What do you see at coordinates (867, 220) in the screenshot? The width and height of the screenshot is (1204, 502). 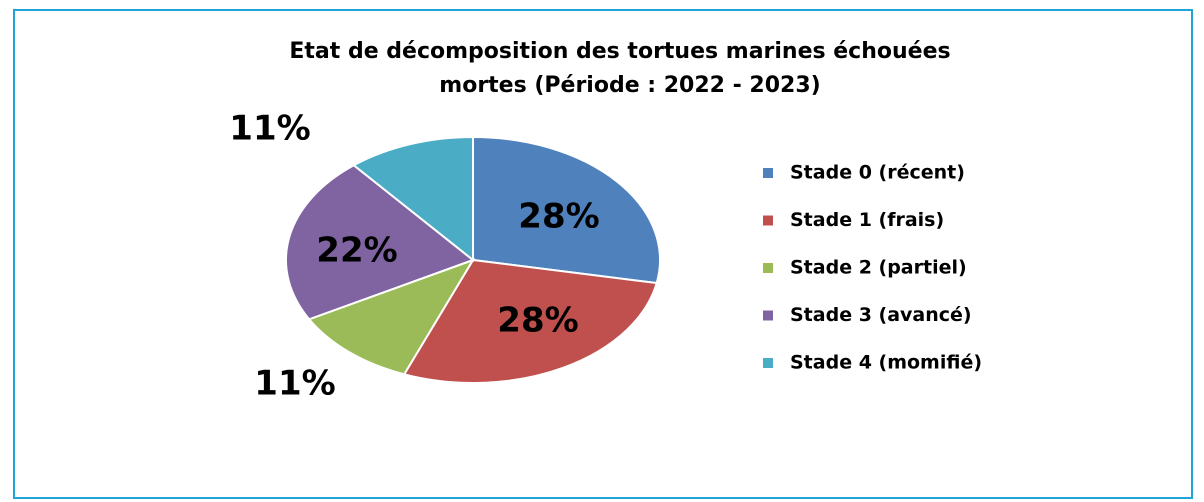 I see `legend-label: Stade 1 (frais)` at bounding box center [867, 220].